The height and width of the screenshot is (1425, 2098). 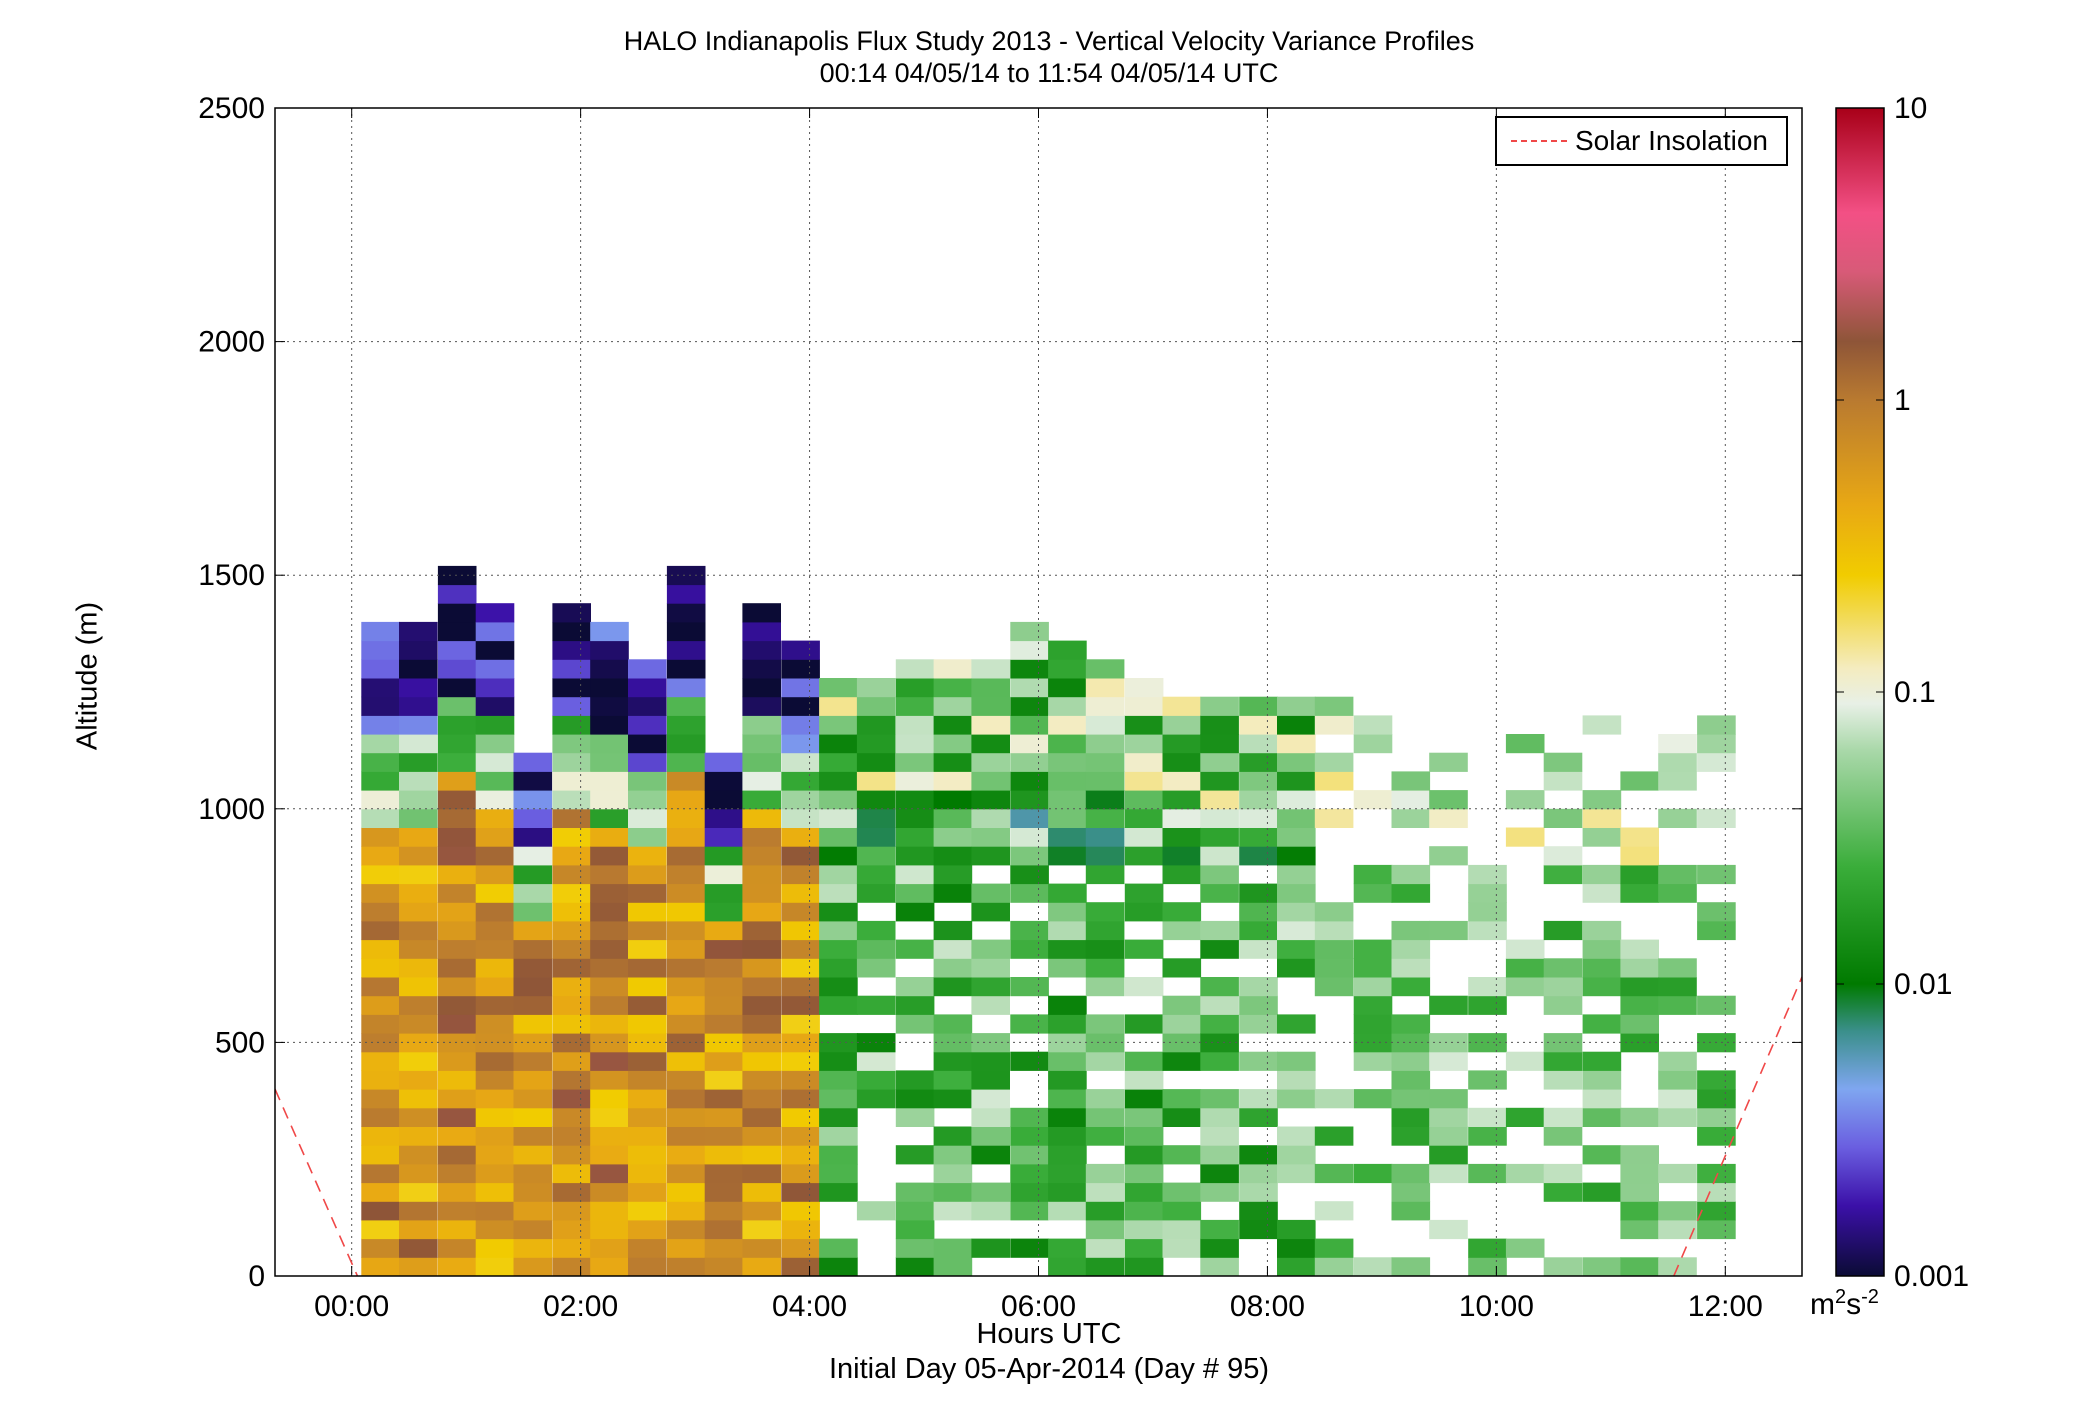 What do you see at coordinates (1902, 692) in the screenshot?
I see `colorbar-ticks: 0.001 0.01 0.1 1 10` at bounding box center [1902, 692].